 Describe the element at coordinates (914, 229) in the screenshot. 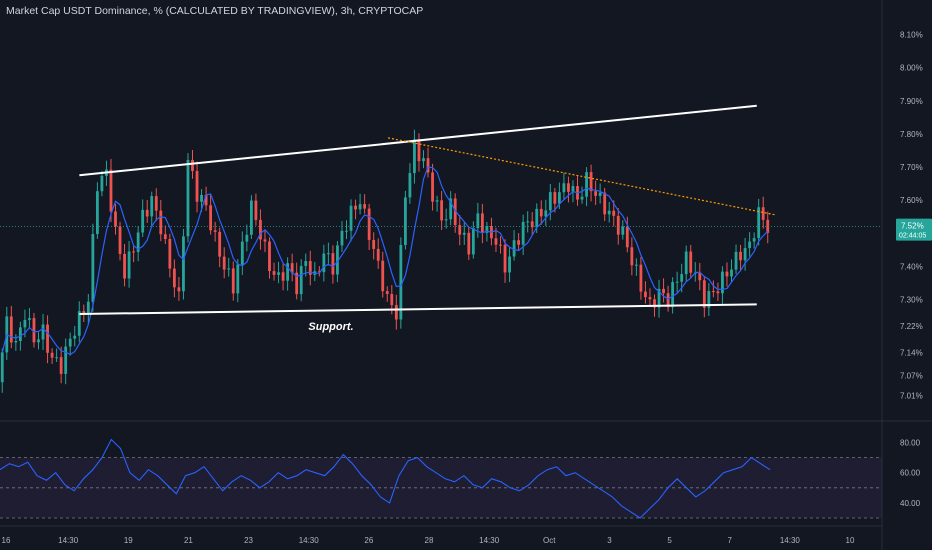

I see `last-price-tag` at that location.